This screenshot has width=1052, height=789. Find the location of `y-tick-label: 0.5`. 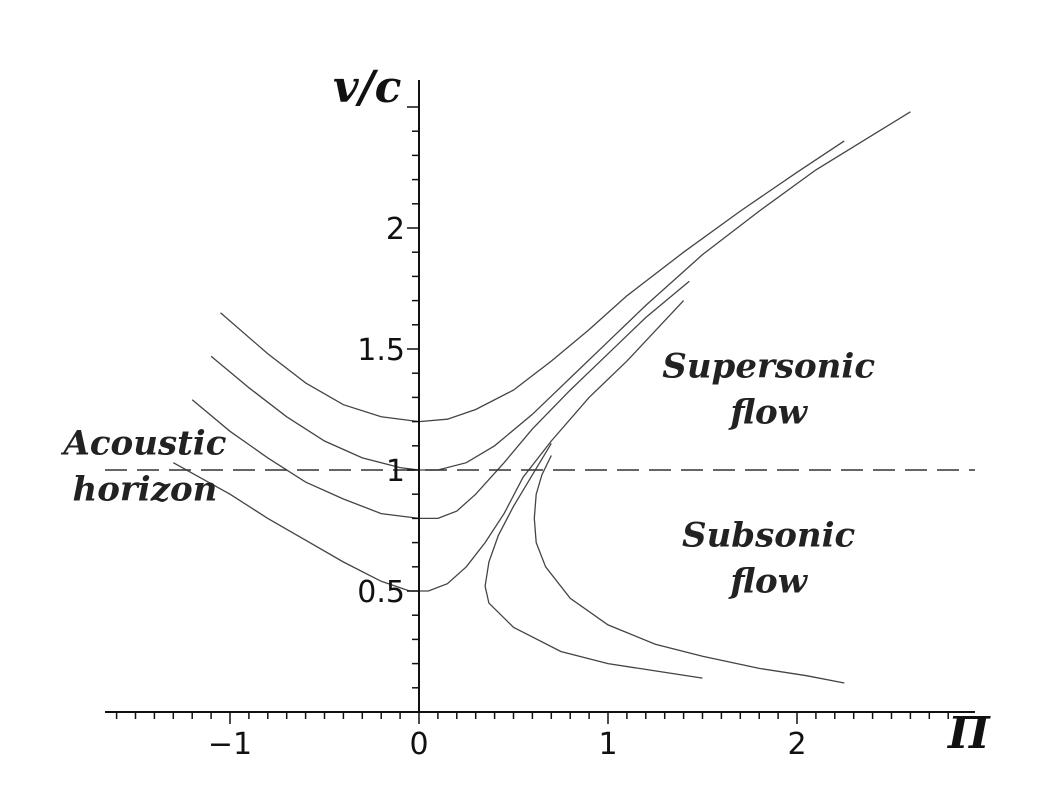

y-tick-label: 0.5 is located at coordinates (381, 592).